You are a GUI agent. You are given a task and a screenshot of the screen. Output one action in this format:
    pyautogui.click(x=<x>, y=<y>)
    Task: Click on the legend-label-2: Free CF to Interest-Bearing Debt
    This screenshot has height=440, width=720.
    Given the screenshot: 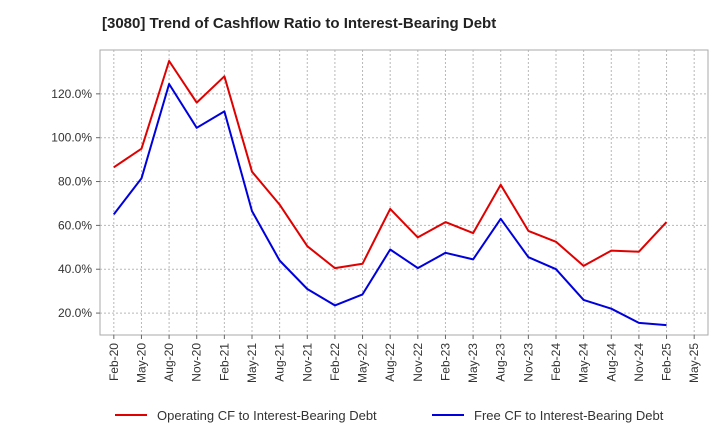 What is the action you would take?
    pyautogui.click(x=569, y=415)
    